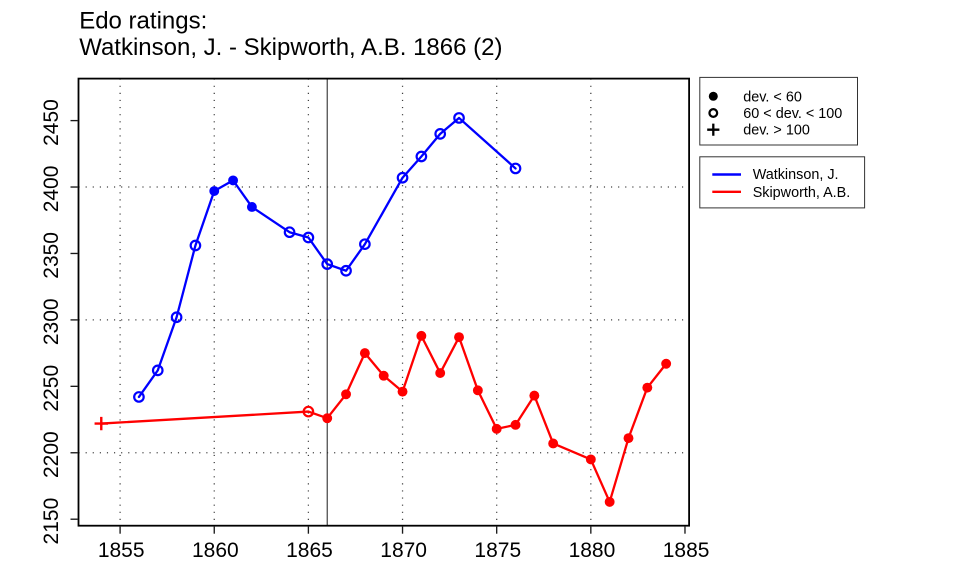  Describe the element at coordinates (51, 189) in the screenshot. I see `svg-text: 2400` at that location.